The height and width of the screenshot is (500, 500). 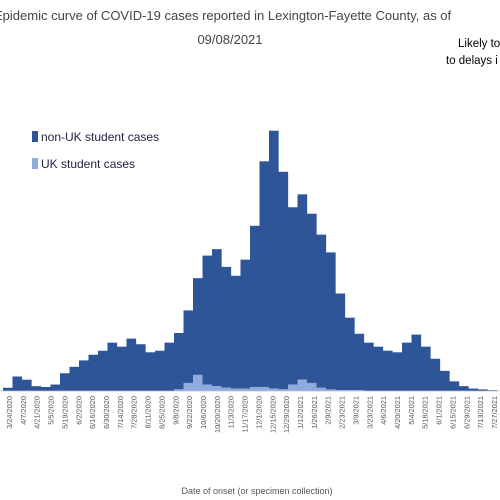 I want to click on x-tick-label: 4/7/2020, so click(x=23, y=410).